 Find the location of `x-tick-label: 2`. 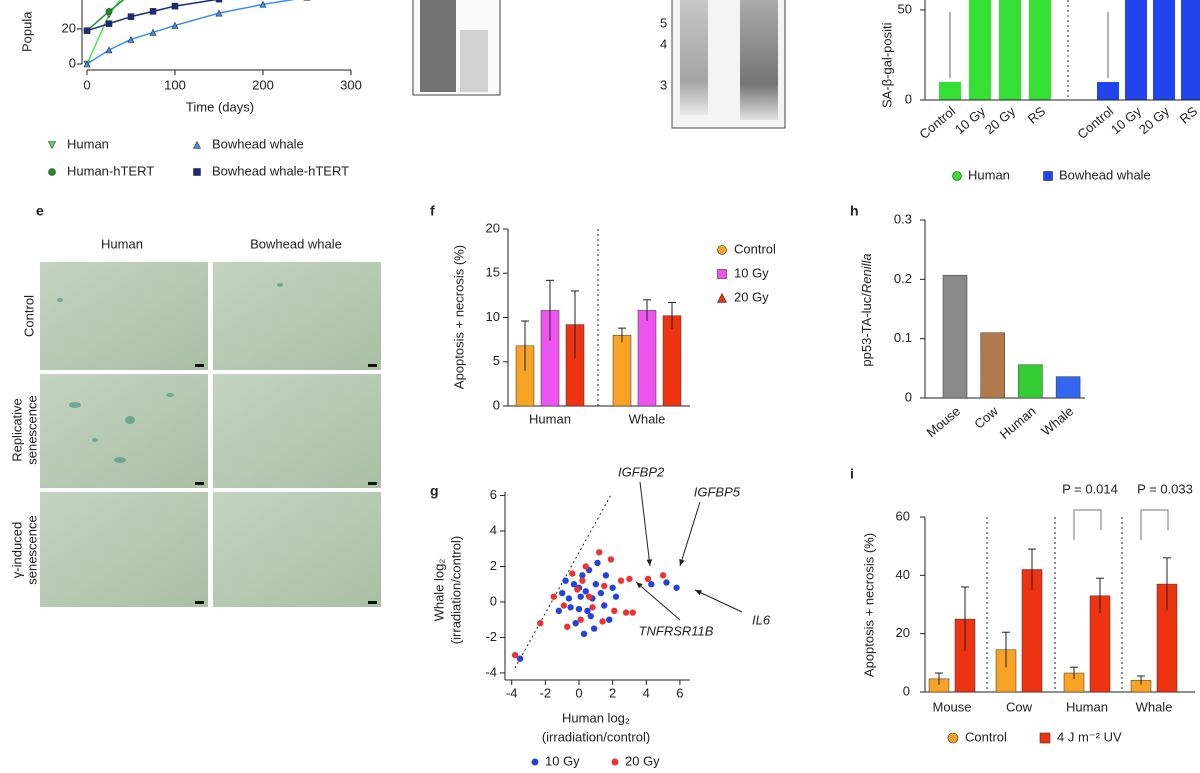

x-tick-label: 2 is located at coordinates (612, 692).